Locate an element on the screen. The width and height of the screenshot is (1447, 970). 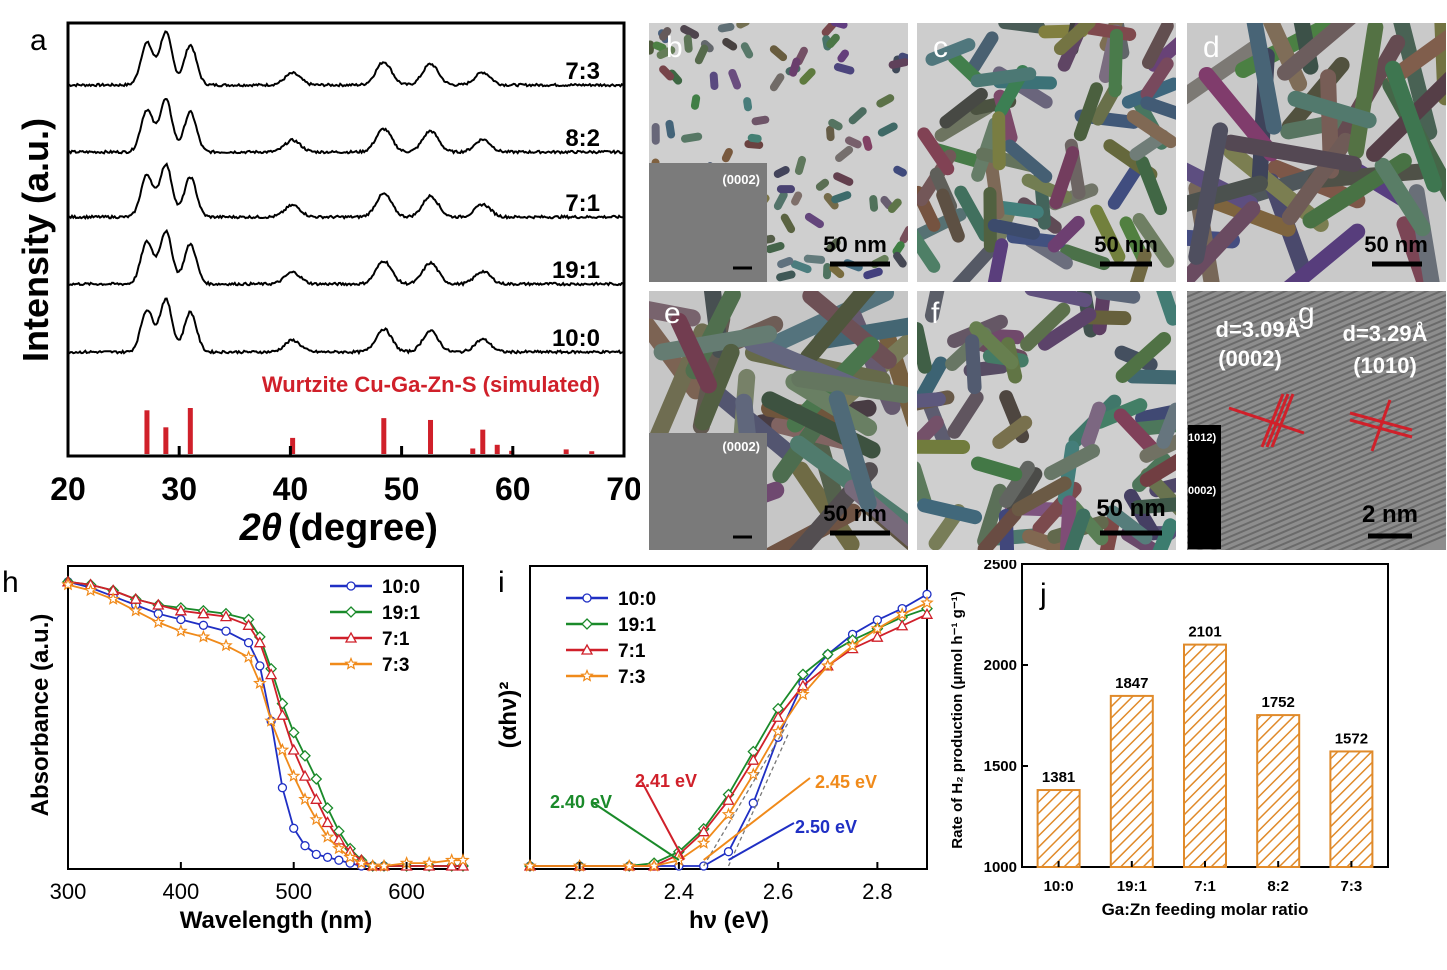
y-tick-label: 2000 is located at coordinates (1000, 665).